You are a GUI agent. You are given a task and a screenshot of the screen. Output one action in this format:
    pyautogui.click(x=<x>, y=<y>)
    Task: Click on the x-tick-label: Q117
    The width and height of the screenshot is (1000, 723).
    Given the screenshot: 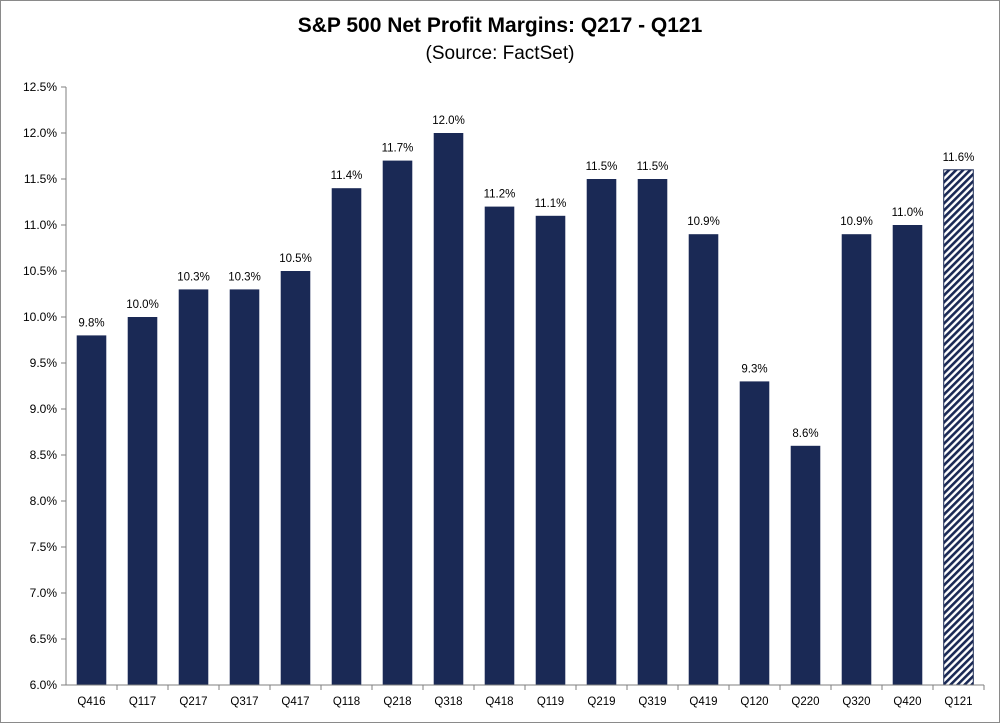 What is the action you would take?
    pyautogui.click(x=142, y=702)
    